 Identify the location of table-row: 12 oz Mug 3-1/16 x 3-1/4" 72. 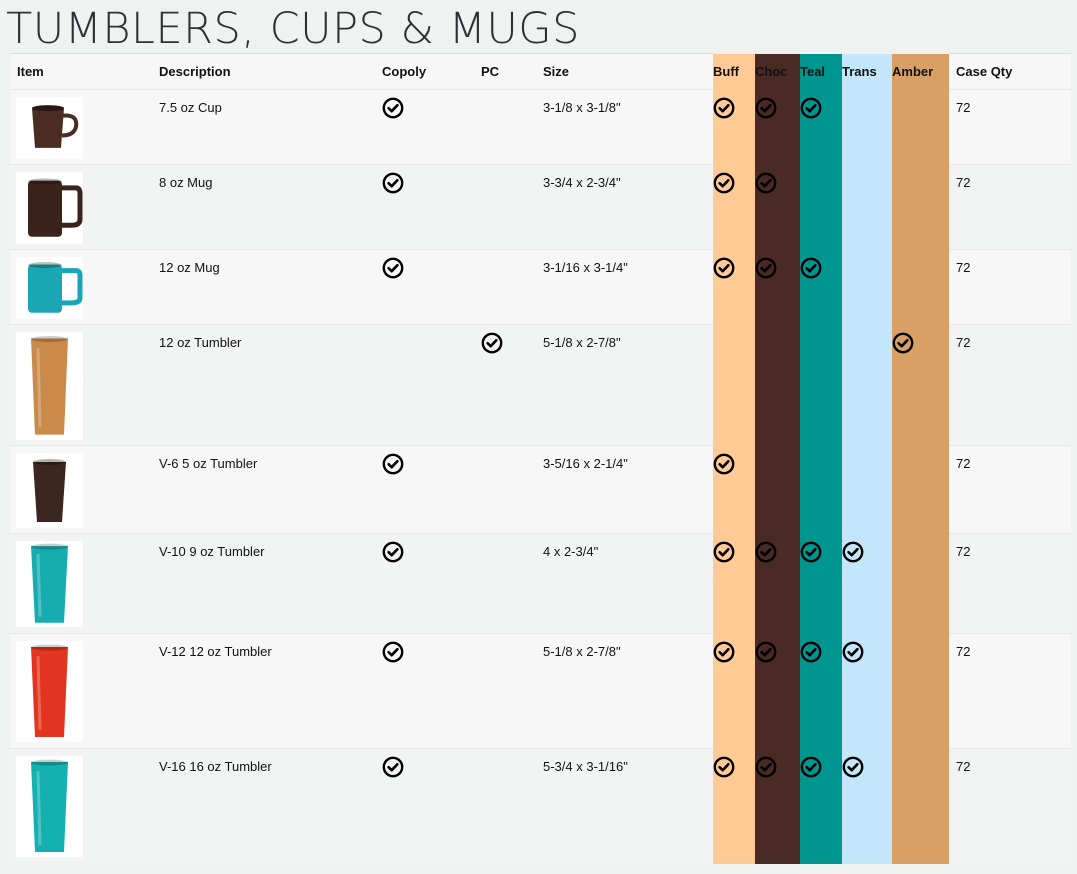
(540, 287).